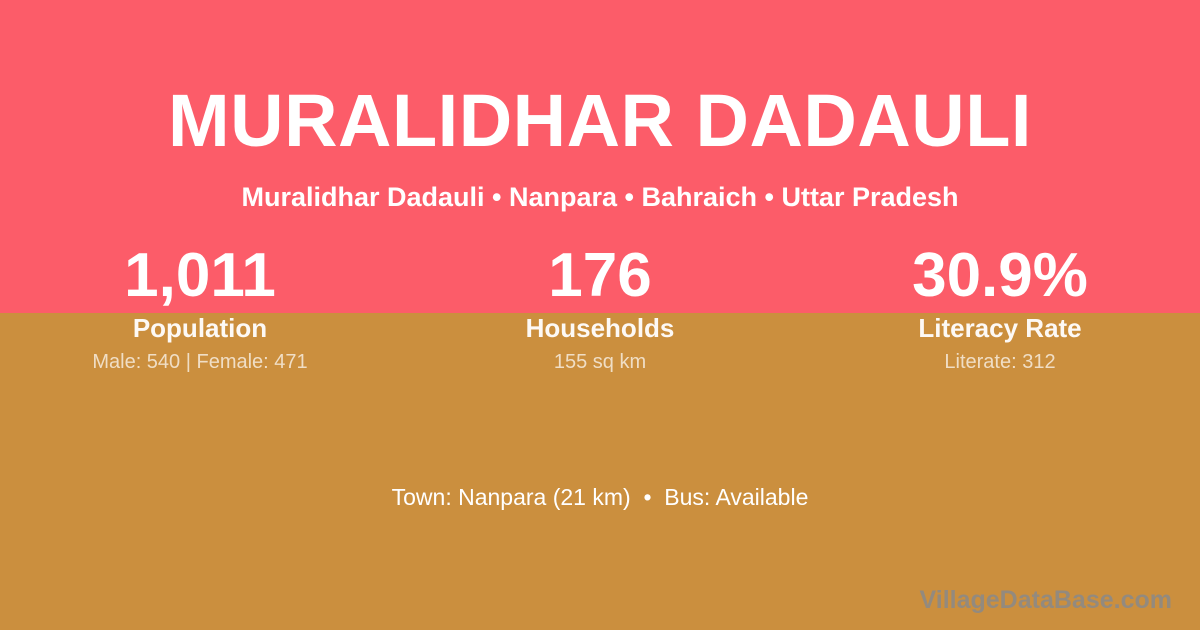  What do you see at coordinates (600, 328) in the screenshot?
I see `households-label: Households` at bounding box center [600, 328].